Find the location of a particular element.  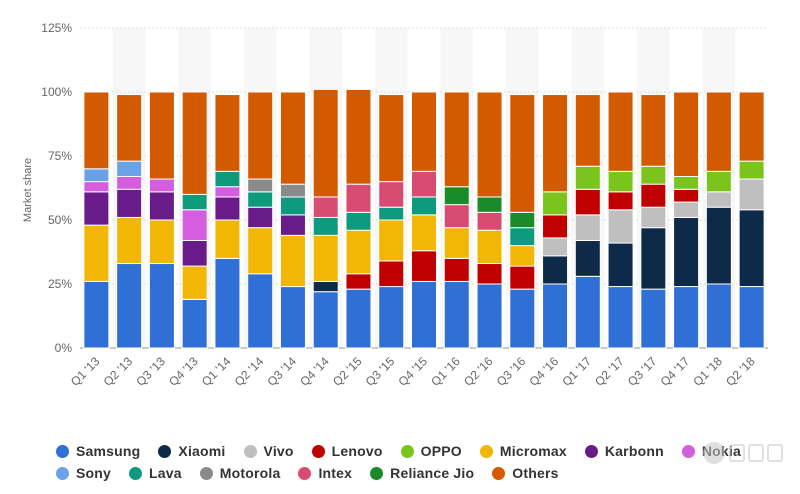

legend-item-sony: Sony is located at coordinates (83, 473).